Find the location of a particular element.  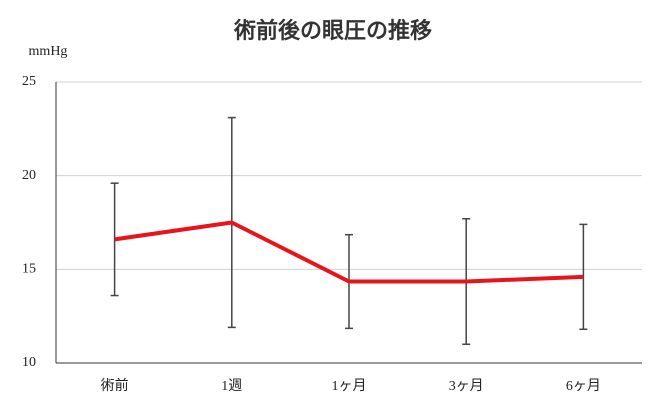

x-tick-label: 3ヶ月 is located at coordinates (466, 386).